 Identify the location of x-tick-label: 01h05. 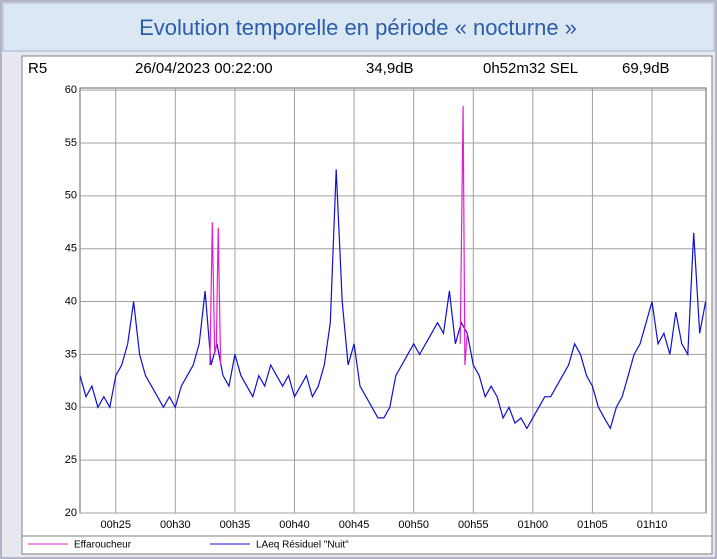
(592, 525).